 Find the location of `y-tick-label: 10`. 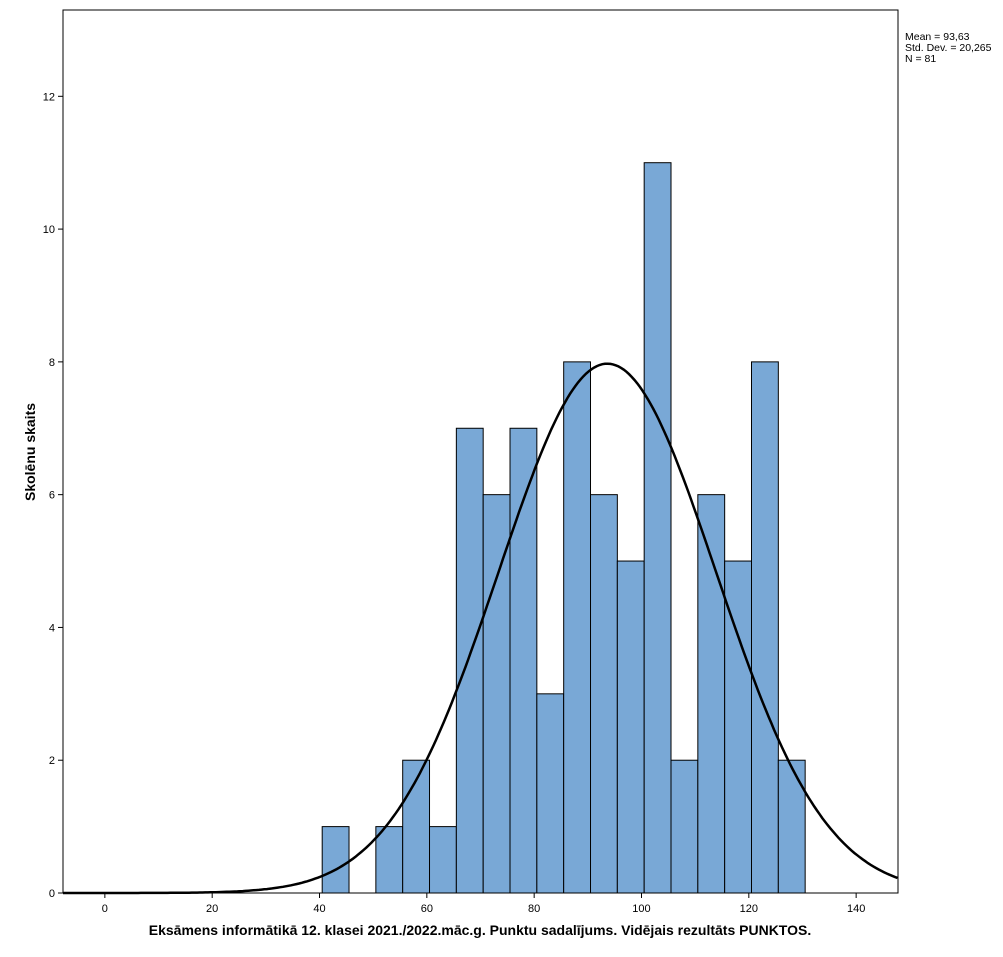

y-tick-label: 10 is located at coordinates (49, 230).